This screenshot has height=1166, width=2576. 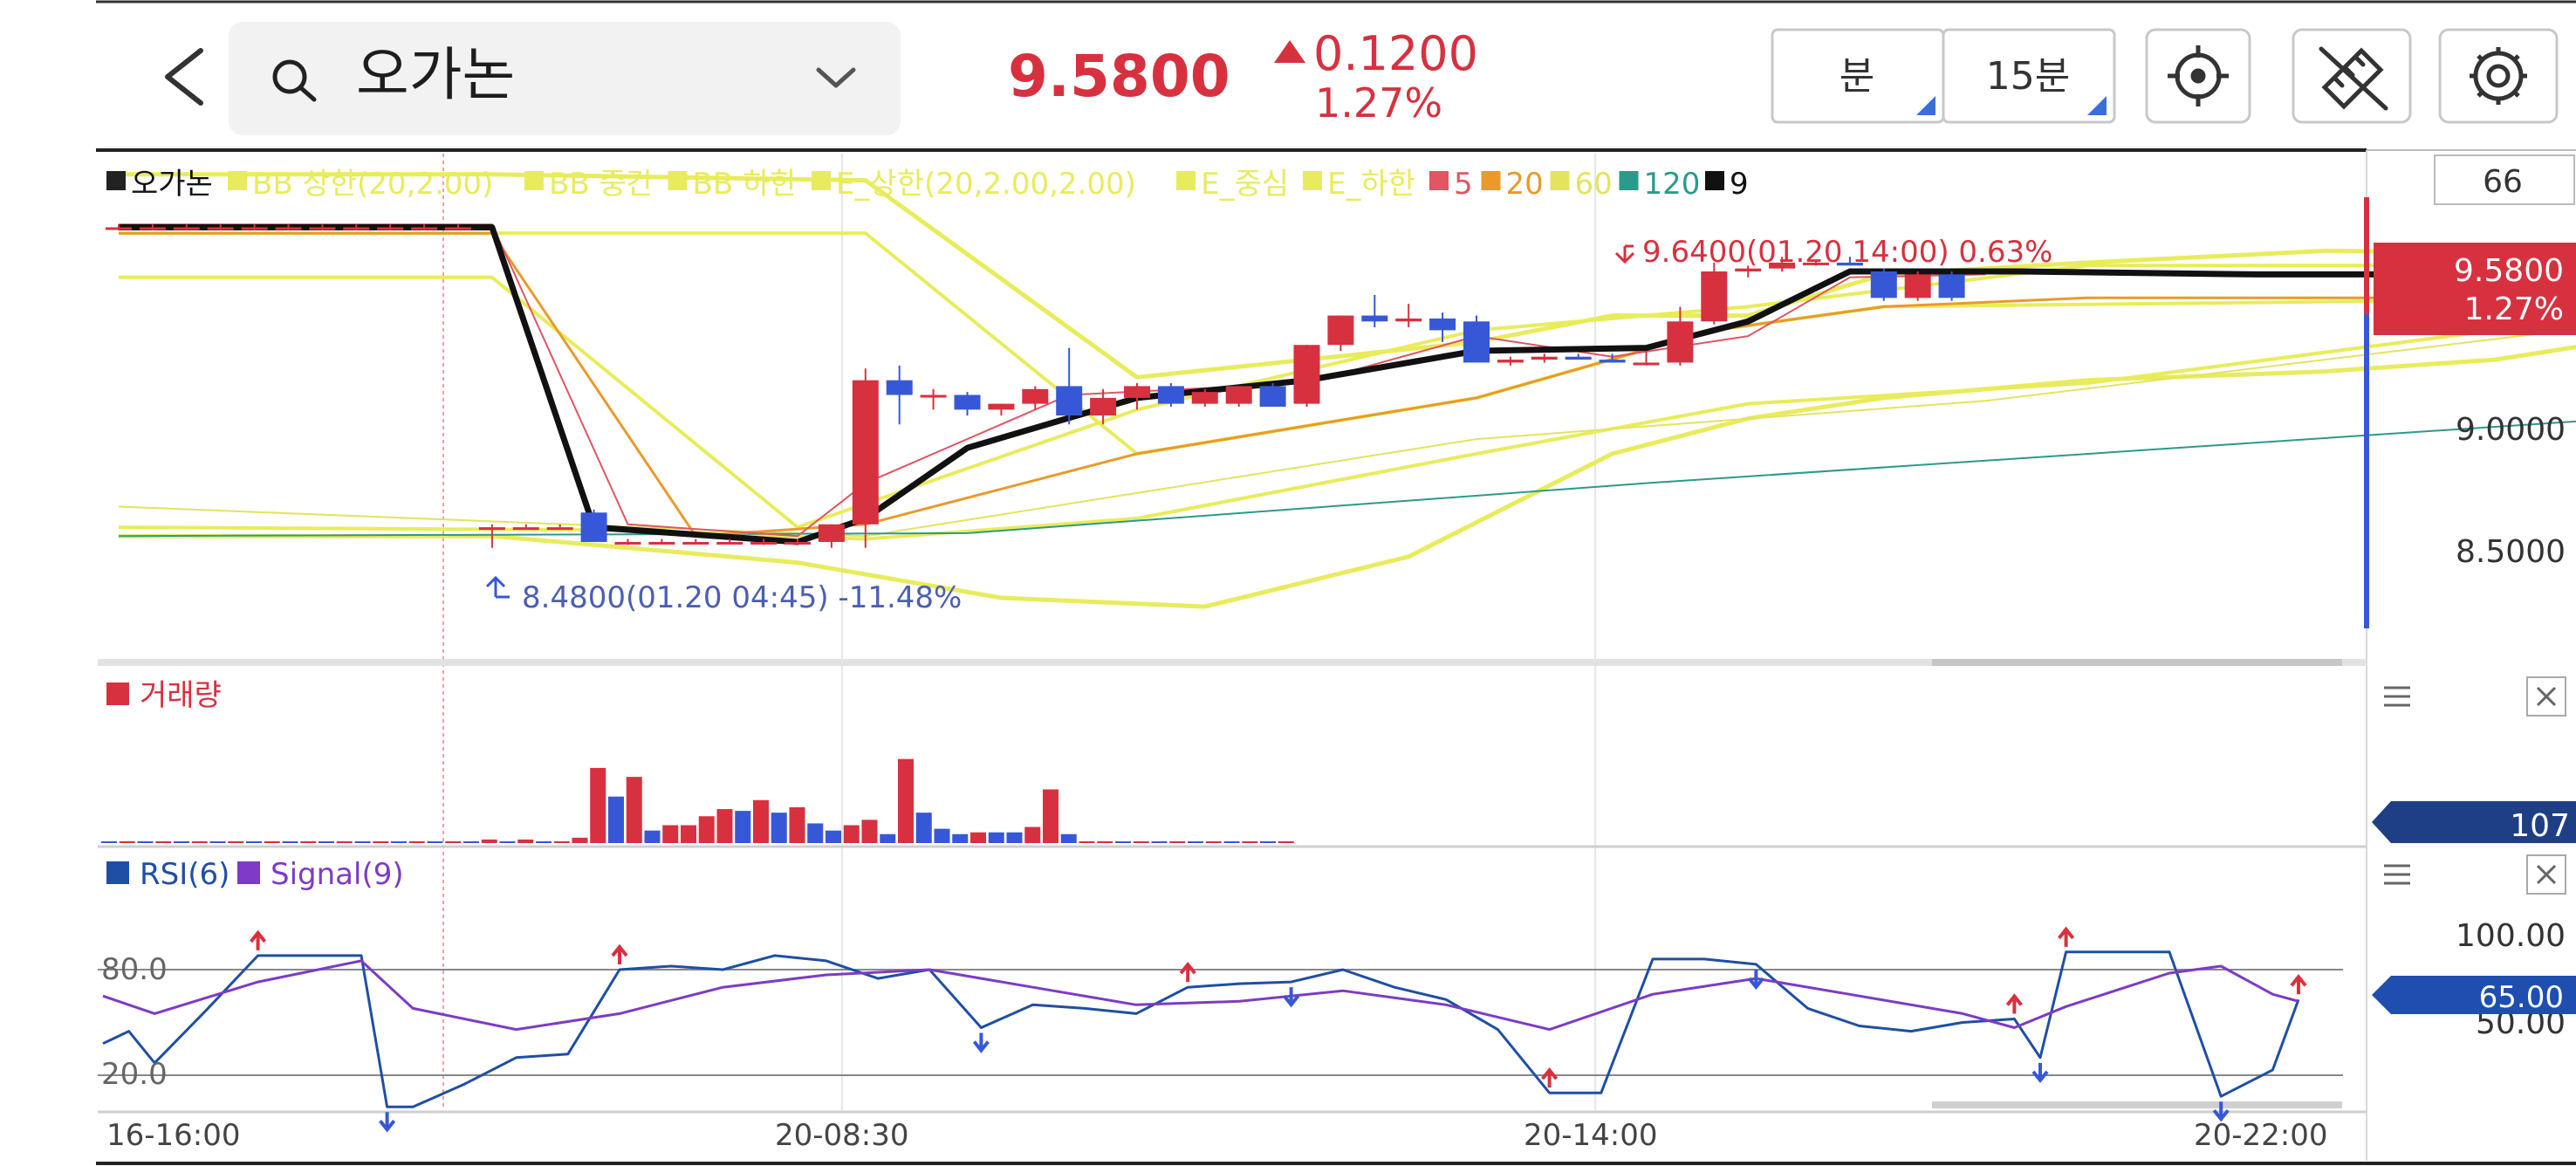 I want to click on period-type-button: 분, so click(x=1858, y=76).